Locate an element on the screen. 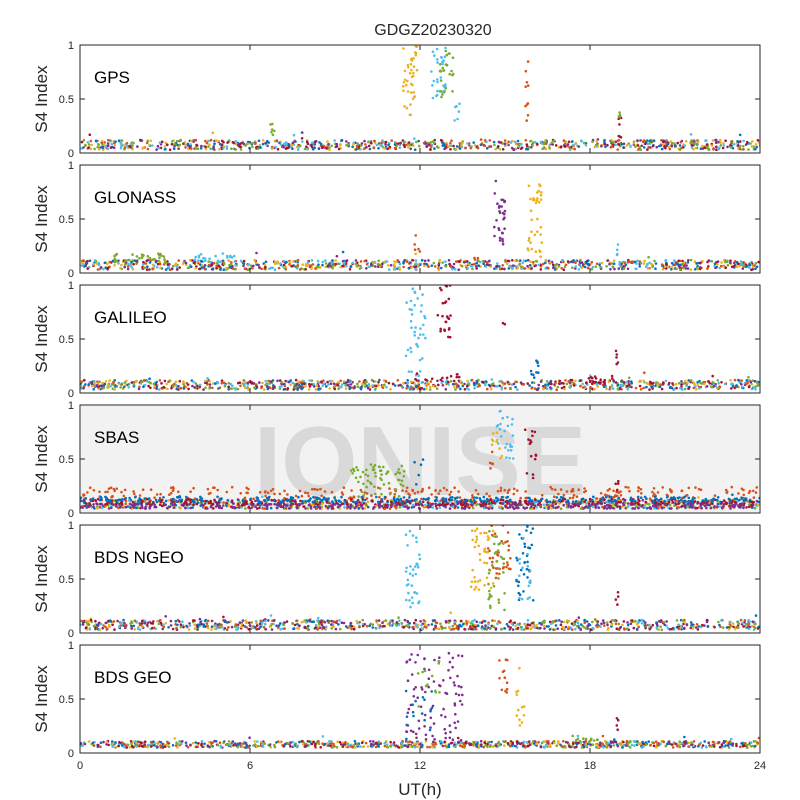  points-glonass is located at coordinates (420, 225).